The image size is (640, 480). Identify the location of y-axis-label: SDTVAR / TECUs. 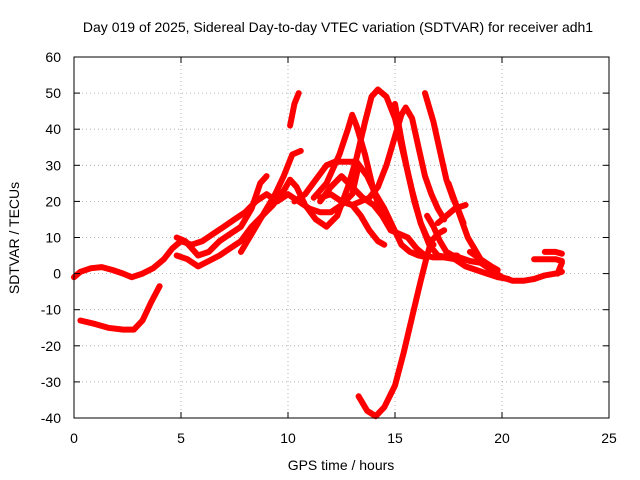
(14, 238).